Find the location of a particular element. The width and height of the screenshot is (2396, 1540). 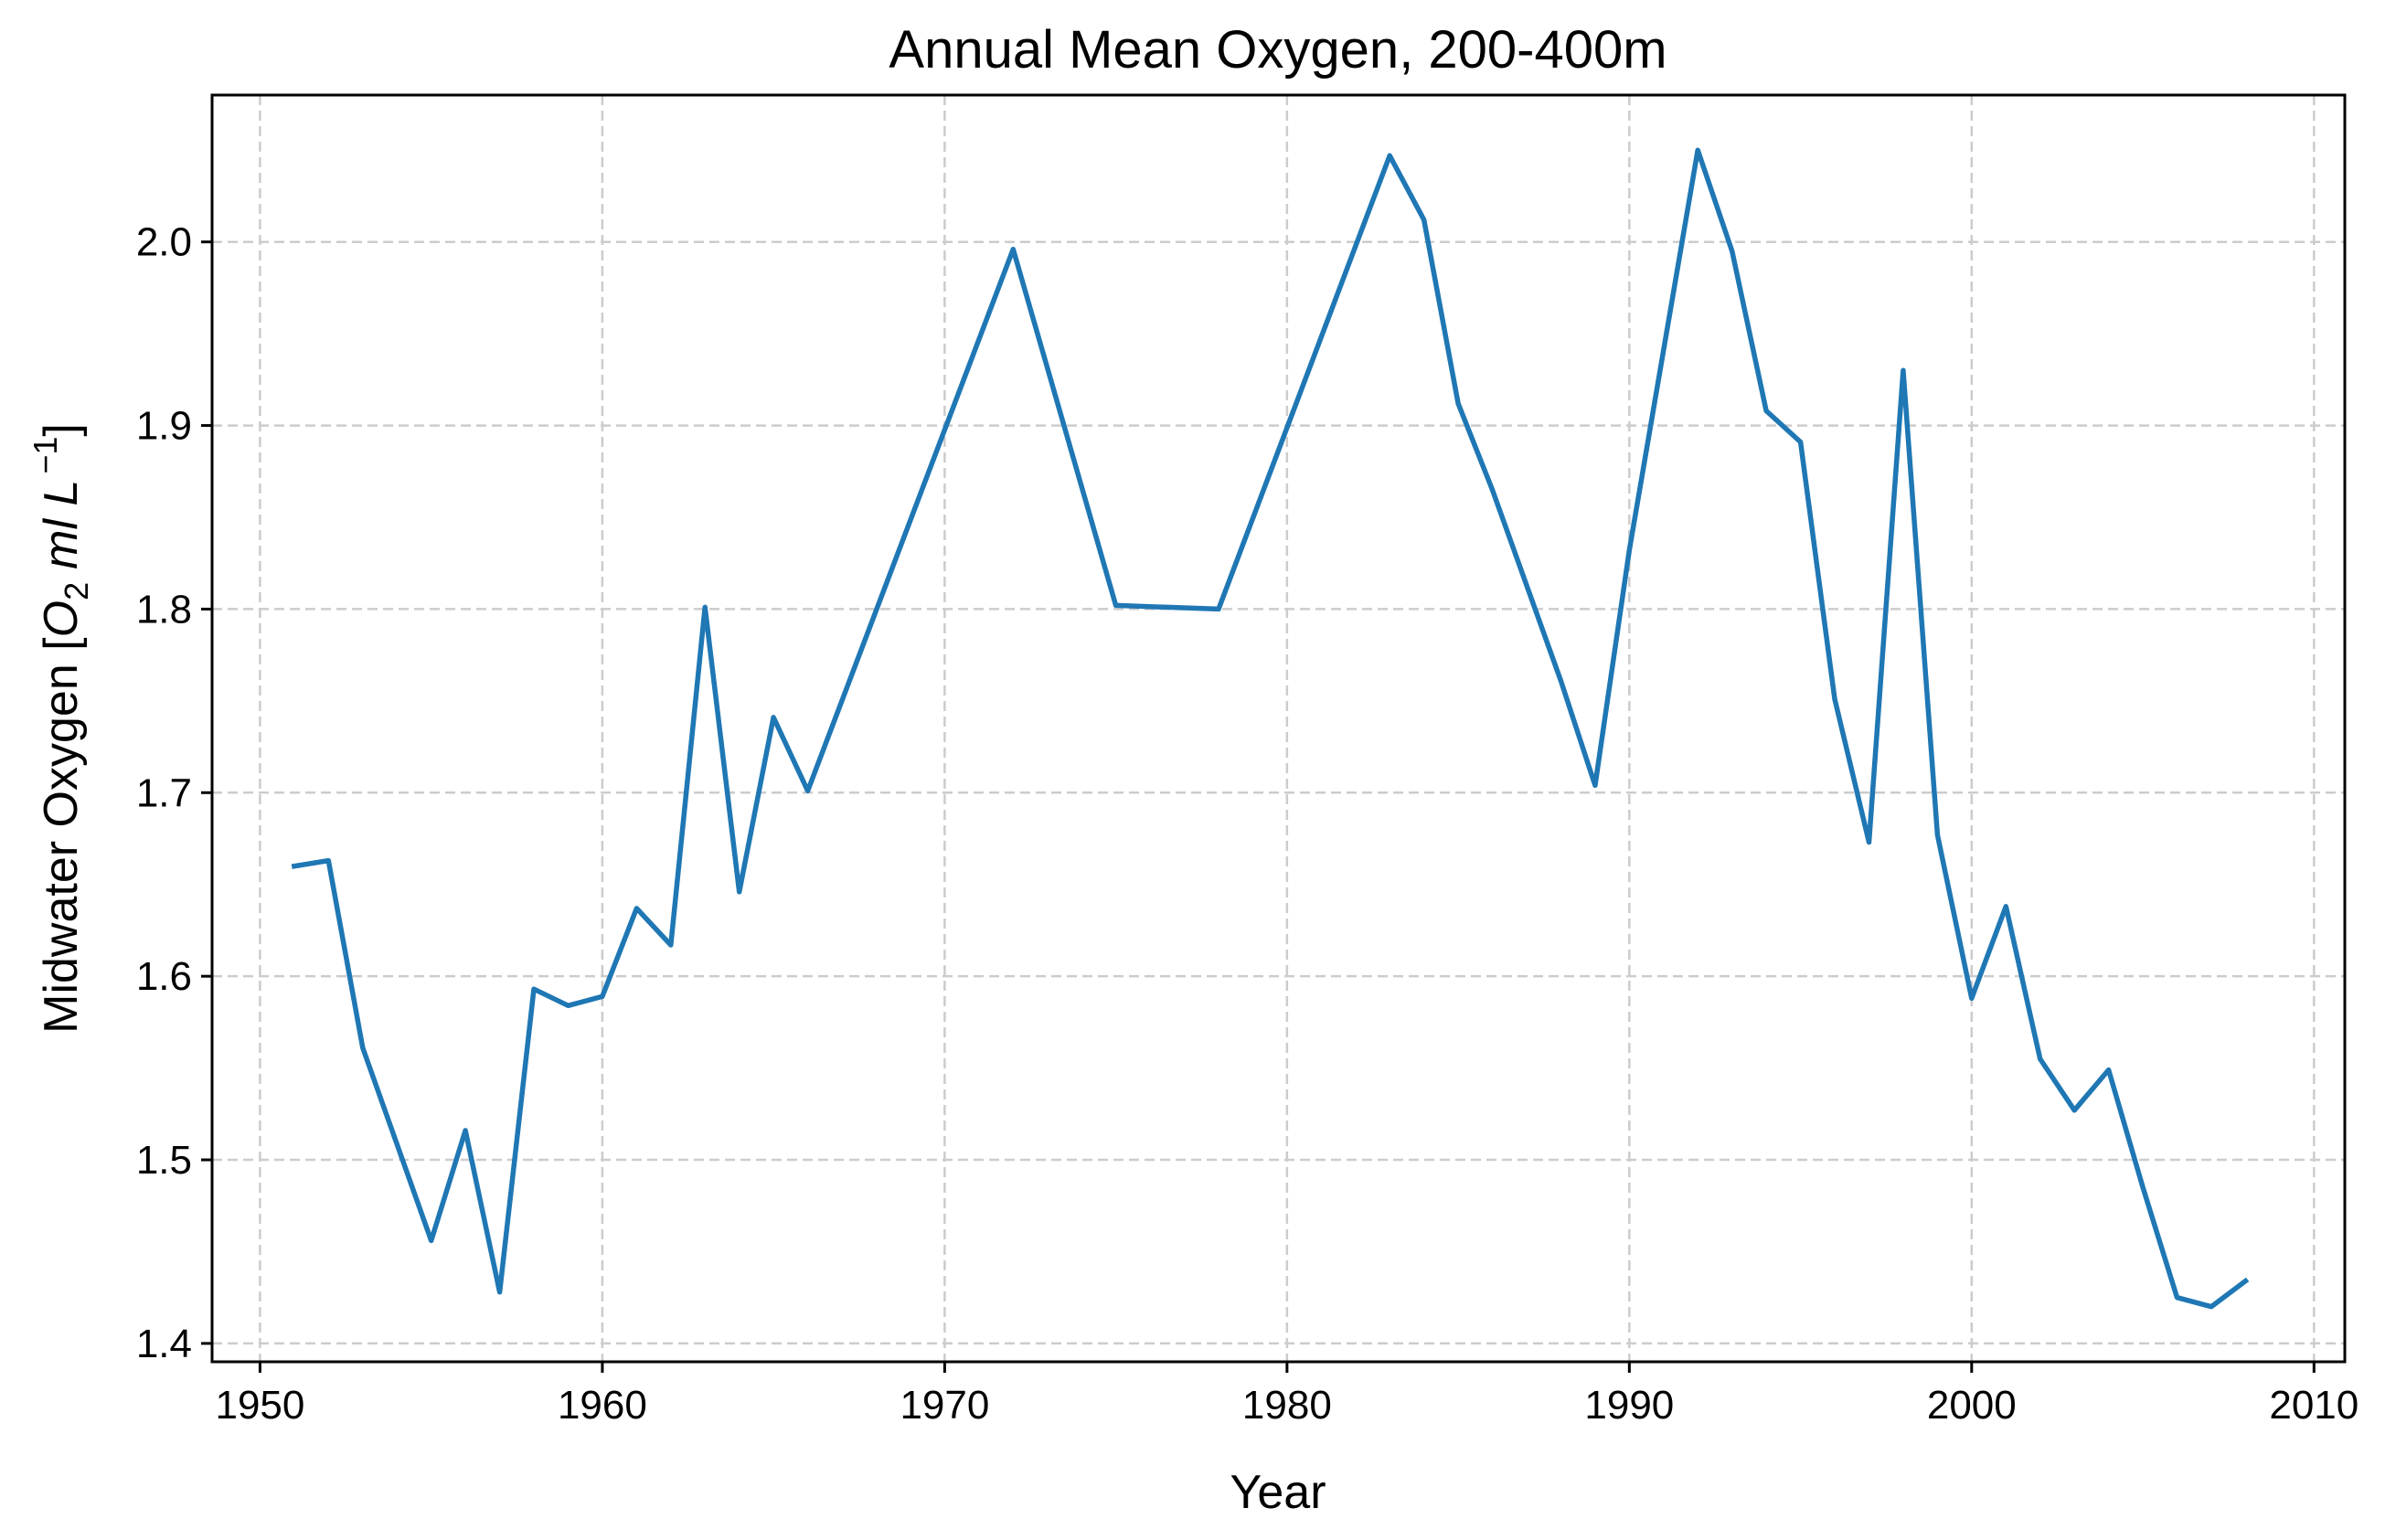

x-tick-label: 1990 is located at coordinates (1629, 1405).